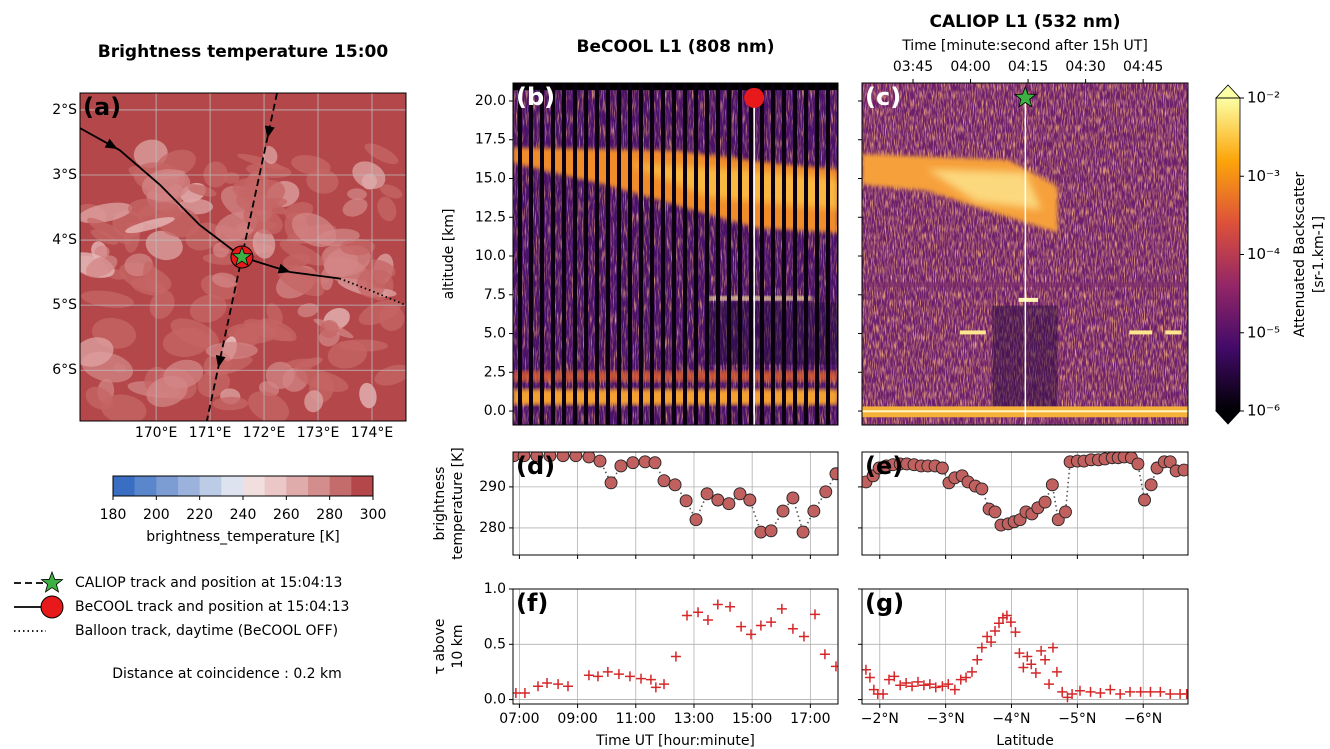  What do you see at coordinates (458, 503) in the screenshot?
I see `y-axis-label: temperature [K]` at bounding box center [458, 503].